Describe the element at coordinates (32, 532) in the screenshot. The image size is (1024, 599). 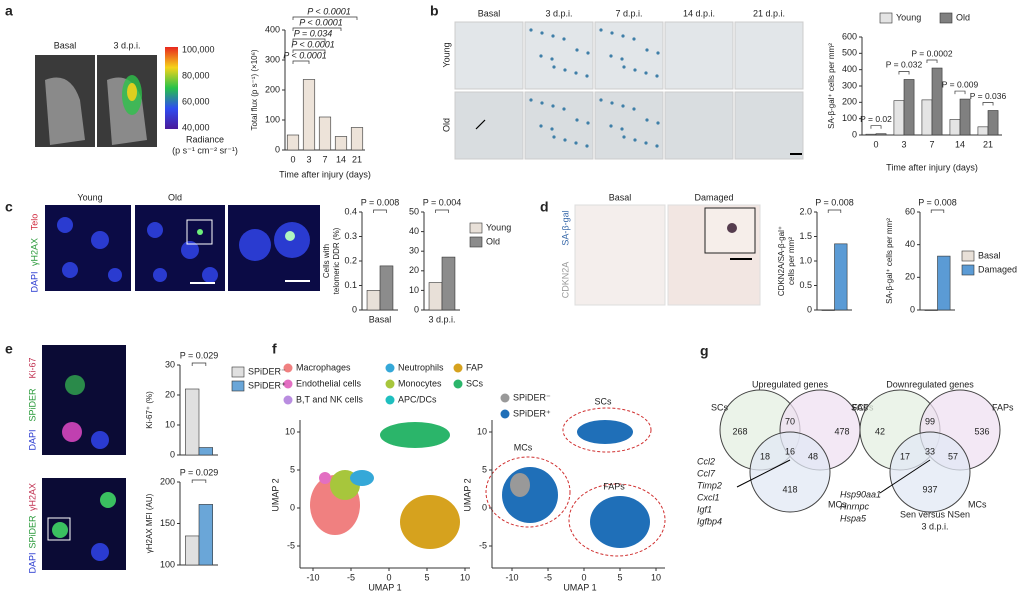
I see `stain-label: SPiDER` at that location.